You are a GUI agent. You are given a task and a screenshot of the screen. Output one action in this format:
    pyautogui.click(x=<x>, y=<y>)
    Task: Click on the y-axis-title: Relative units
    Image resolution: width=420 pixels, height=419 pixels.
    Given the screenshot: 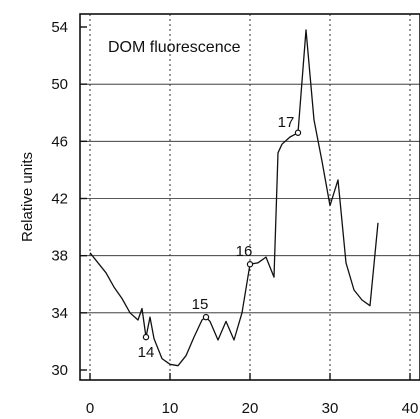 What is the action you would take?
    pyautogui.click(x=27, y=197)
    